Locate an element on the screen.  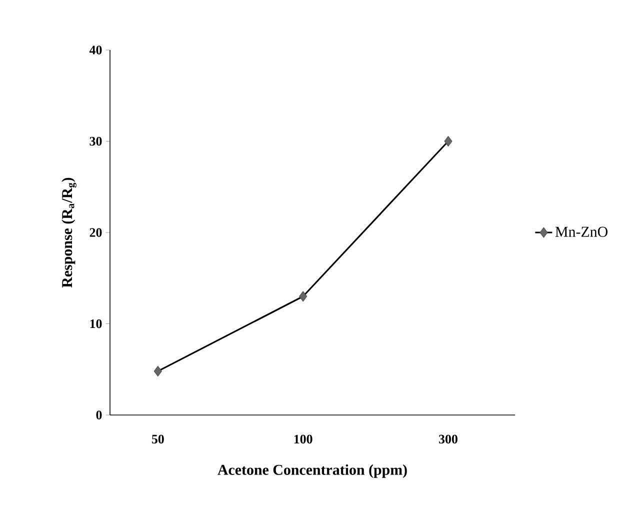
x-tick-label: 100 is located at coordinates (303, 439).